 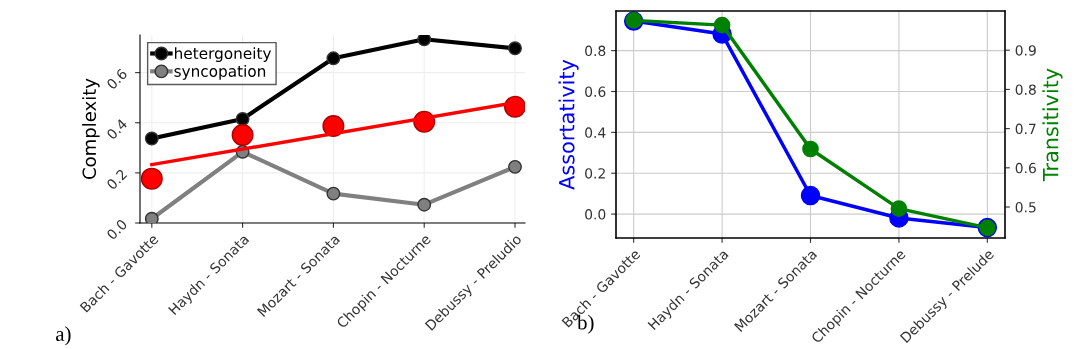 What do you see at coordinates (91, 128) in the screenshot?
I see `y-axis-title: Complexity` at bounding box center [91, 128].